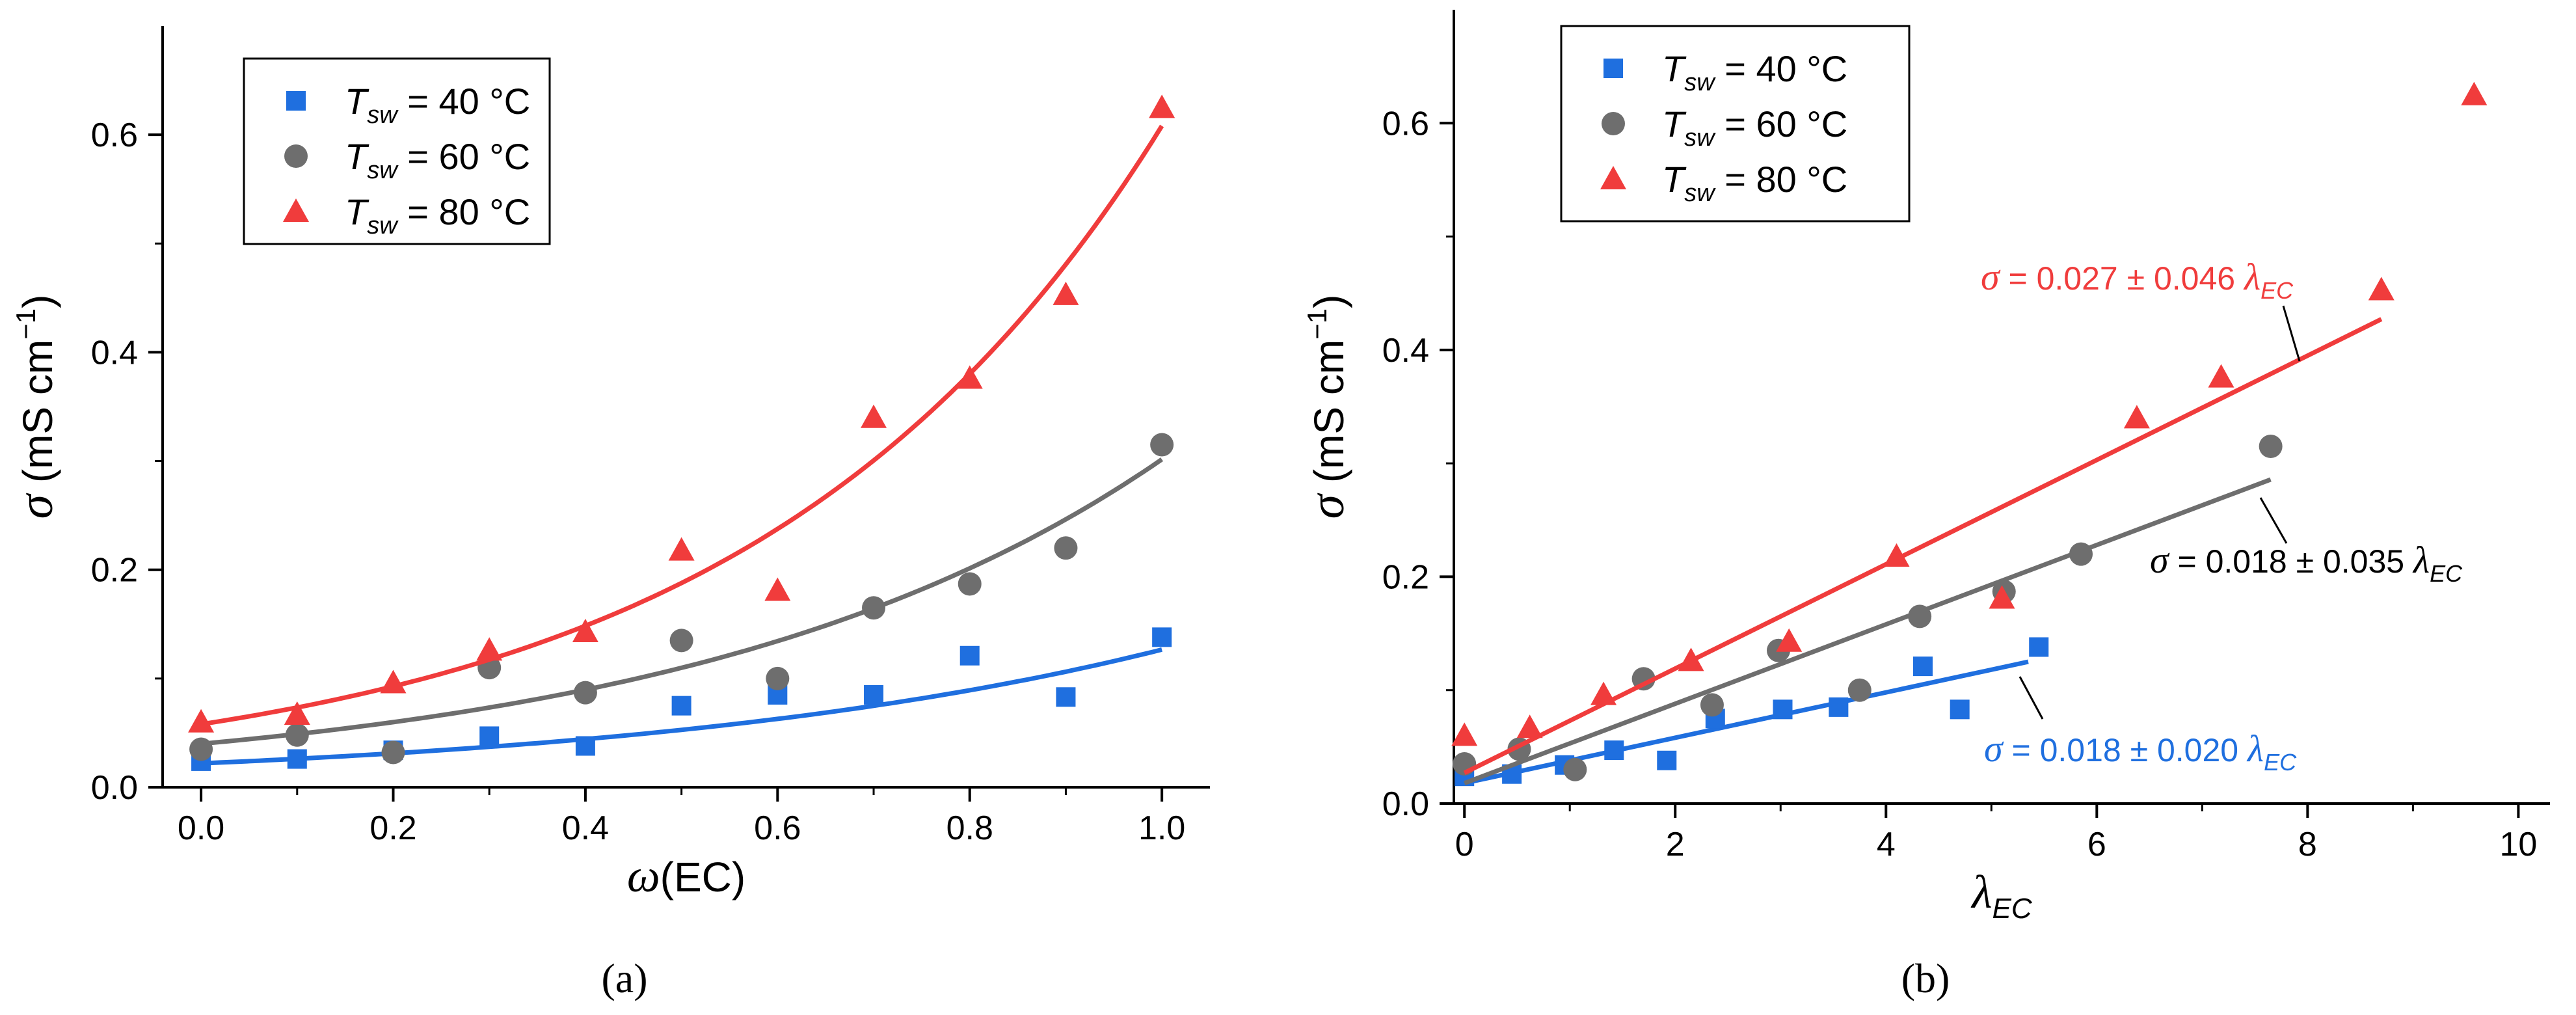 The image size is (2576, 1015). Describe the element at coordinates (2001, 895) in the screenshot. I see `x-axis-label: λEC` at that location.